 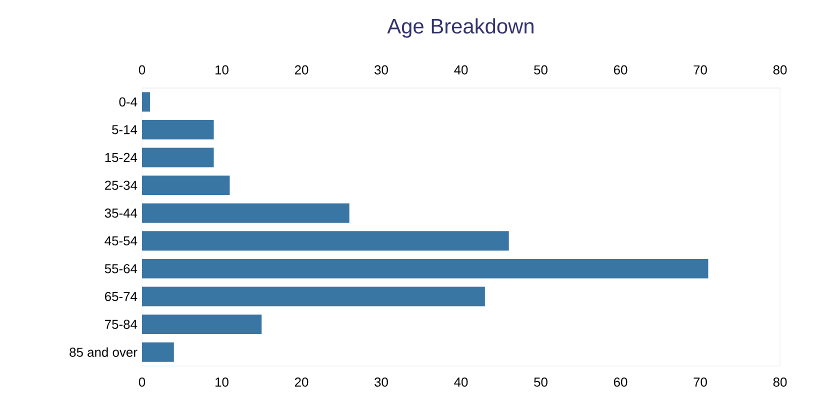 What do you see at coordinates (222, 382) in the screenshot?
I see `x-tick-label: 10` at bounding box center [222, 382].